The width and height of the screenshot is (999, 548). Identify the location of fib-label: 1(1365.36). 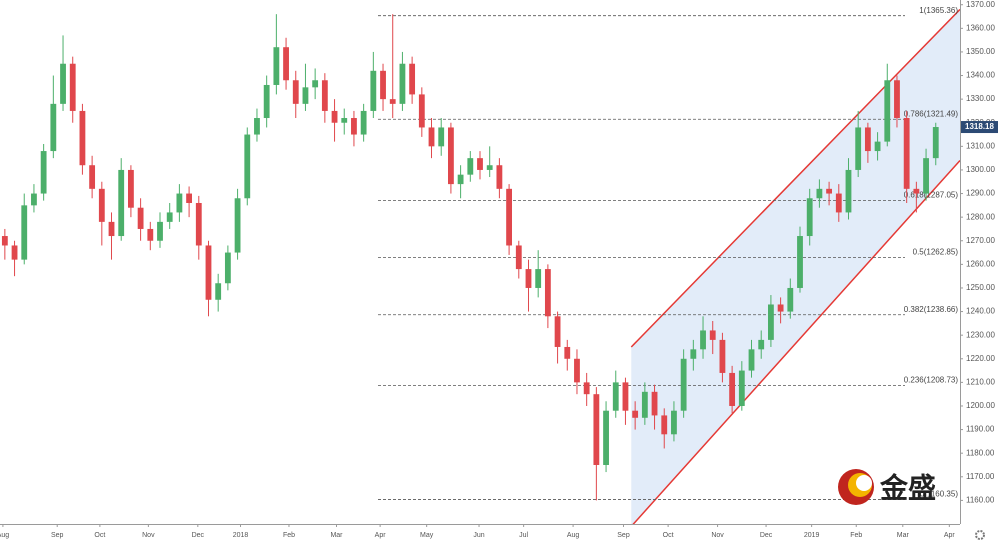
(938, 10).